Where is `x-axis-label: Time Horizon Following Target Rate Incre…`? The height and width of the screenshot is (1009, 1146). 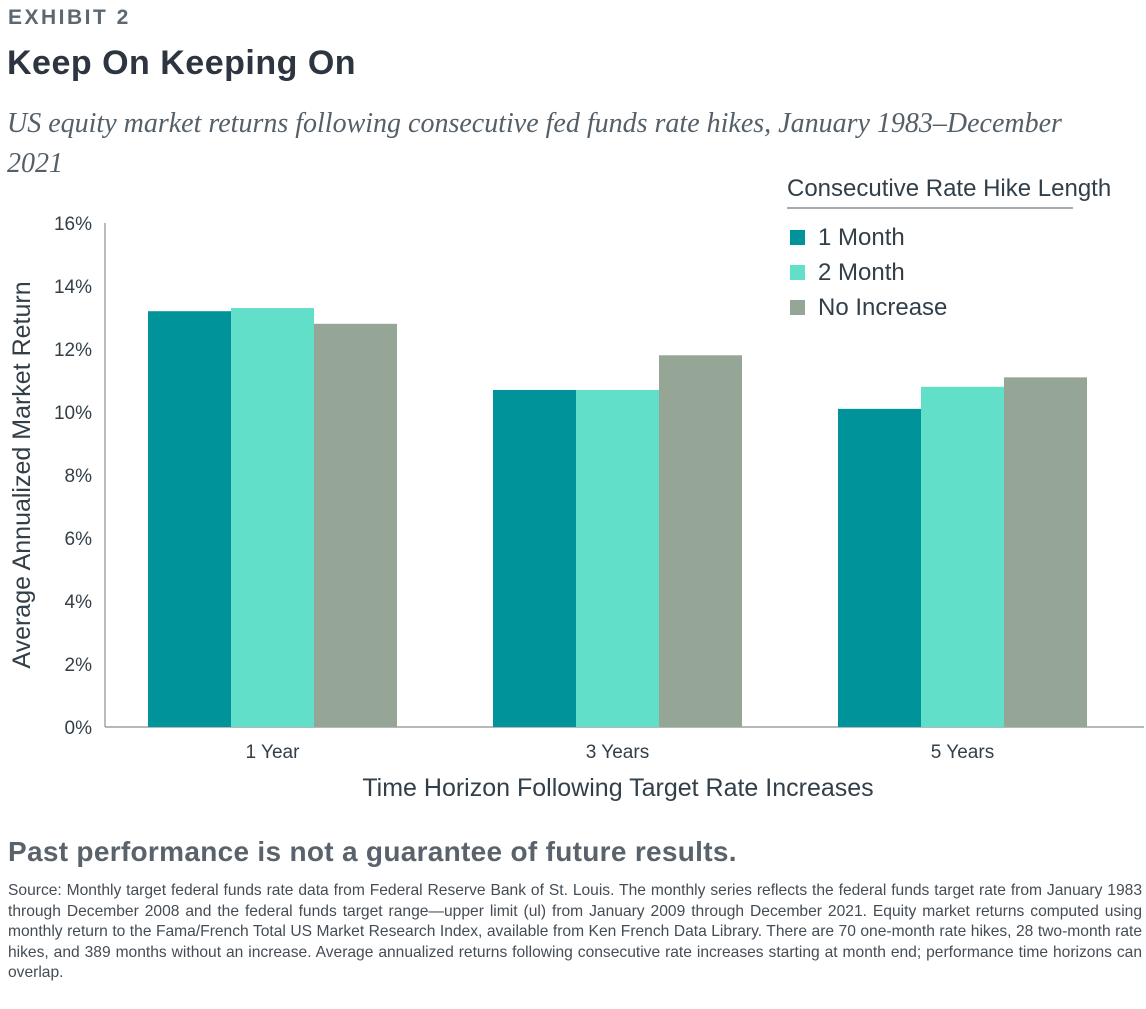
x-axis-label: Time Horizon Following Target Rate Incre… is located at coordinates (617, 788).